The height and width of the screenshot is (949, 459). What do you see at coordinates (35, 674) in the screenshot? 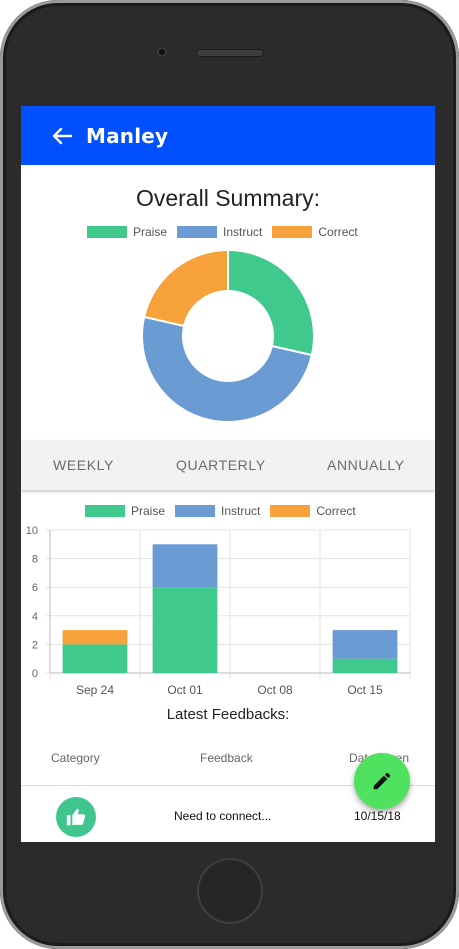
I see `y-tick-label: 0` at bounding box center [35, 674].